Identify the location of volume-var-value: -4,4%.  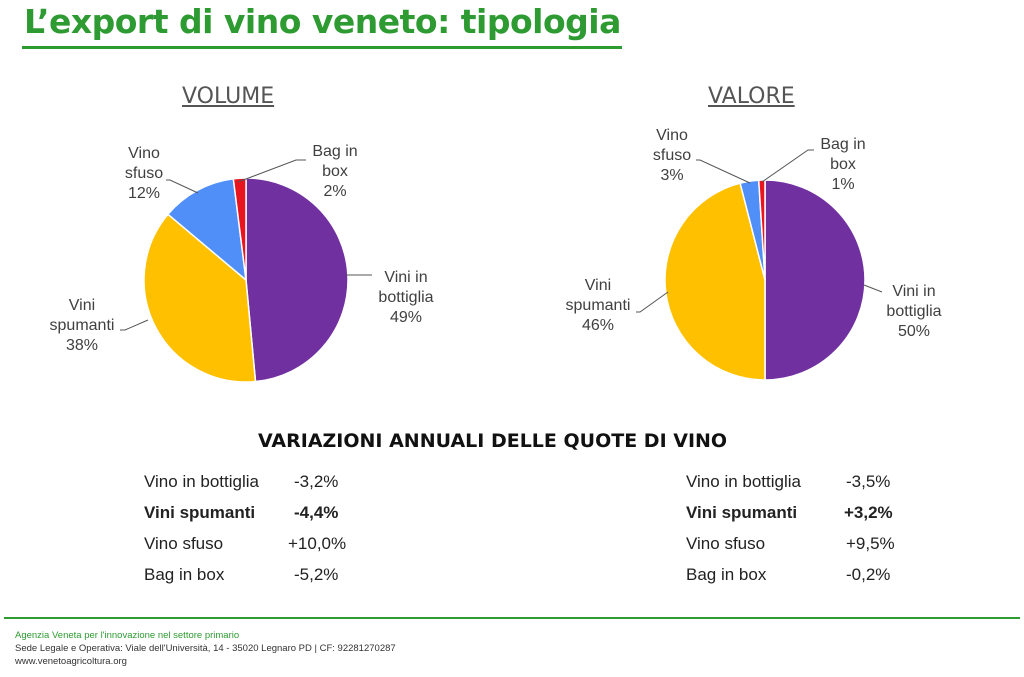
(316, 512).